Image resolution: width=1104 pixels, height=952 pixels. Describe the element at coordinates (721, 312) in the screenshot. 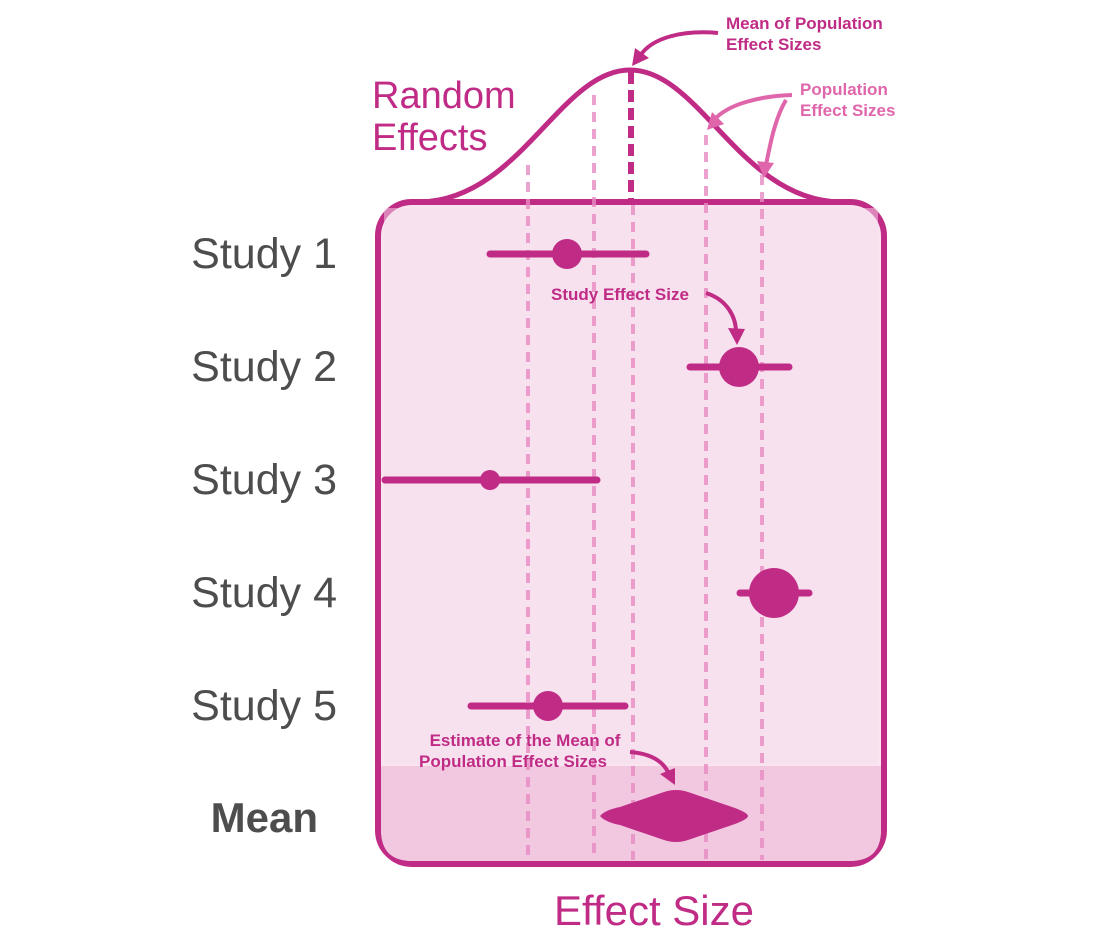

I see `study-effect-size-arrow` at that location.